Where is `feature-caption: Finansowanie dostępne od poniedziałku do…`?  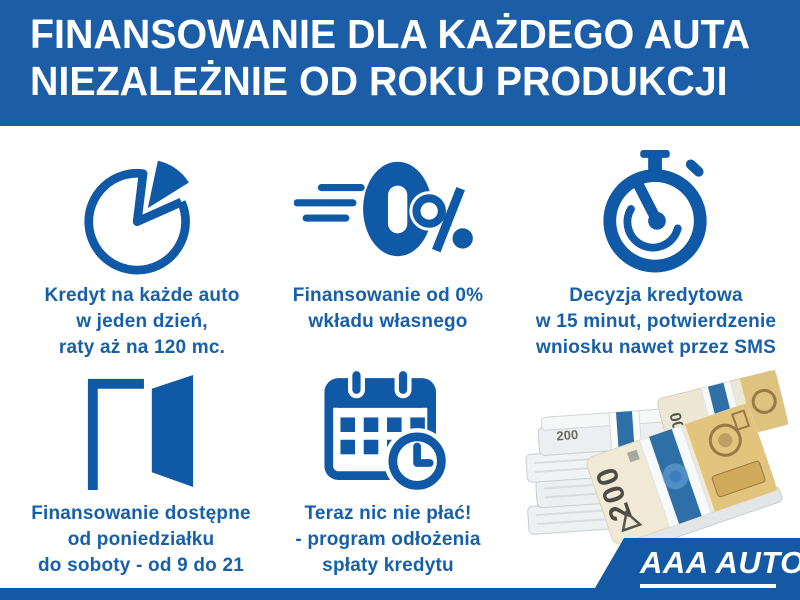 feature-caption: Finansowanie dostępne od poniedziałku do… is located at coordinates (141, 539).